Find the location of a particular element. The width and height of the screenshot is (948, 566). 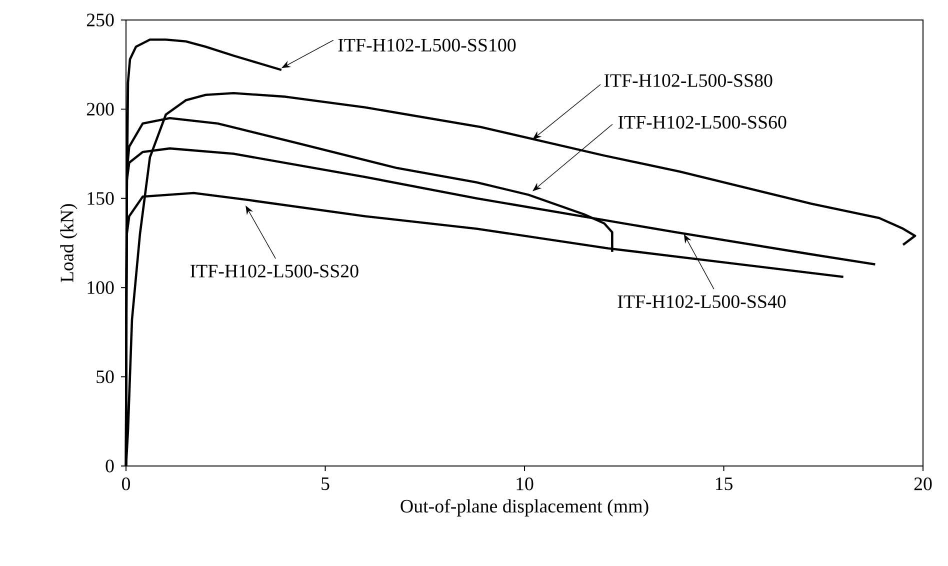

x-axis-title: Out-of-plane displacement (mm) is located at coordinates (524, 507).